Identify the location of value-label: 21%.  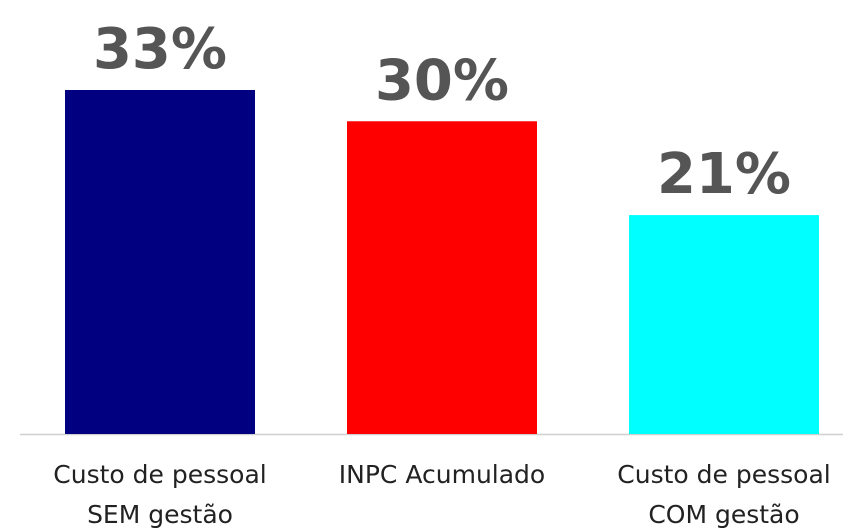
(724, 174).